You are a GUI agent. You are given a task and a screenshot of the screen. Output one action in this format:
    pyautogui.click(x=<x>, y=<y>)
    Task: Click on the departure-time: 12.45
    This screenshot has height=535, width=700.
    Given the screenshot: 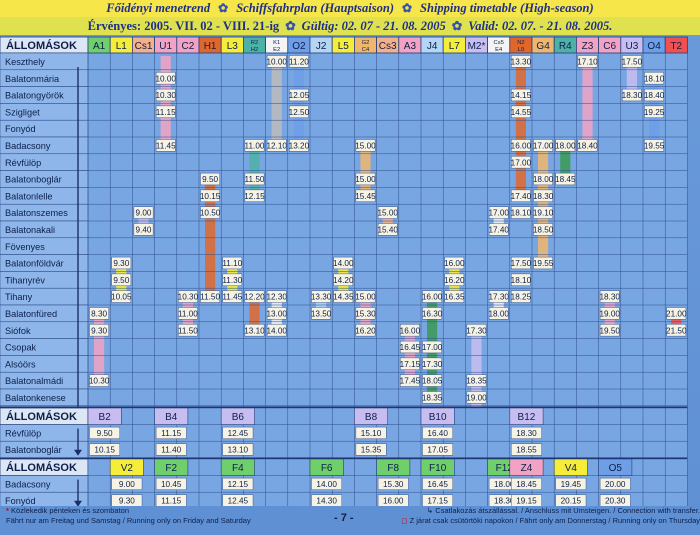 What is the action you would take?
    pyautogui.click(x=238, y=501)
    